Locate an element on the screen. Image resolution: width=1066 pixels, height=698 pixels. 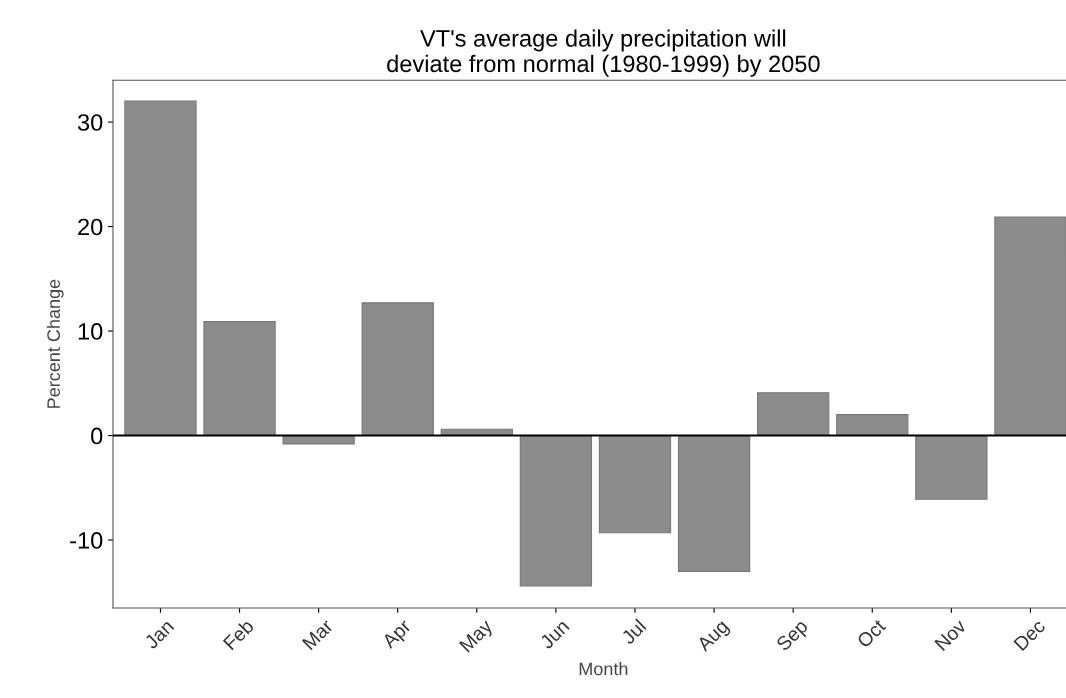
chart-title: VT's average daily precipitation will deviate from normal (1980-1999) by 2050 is located at coordinates (603, 53).